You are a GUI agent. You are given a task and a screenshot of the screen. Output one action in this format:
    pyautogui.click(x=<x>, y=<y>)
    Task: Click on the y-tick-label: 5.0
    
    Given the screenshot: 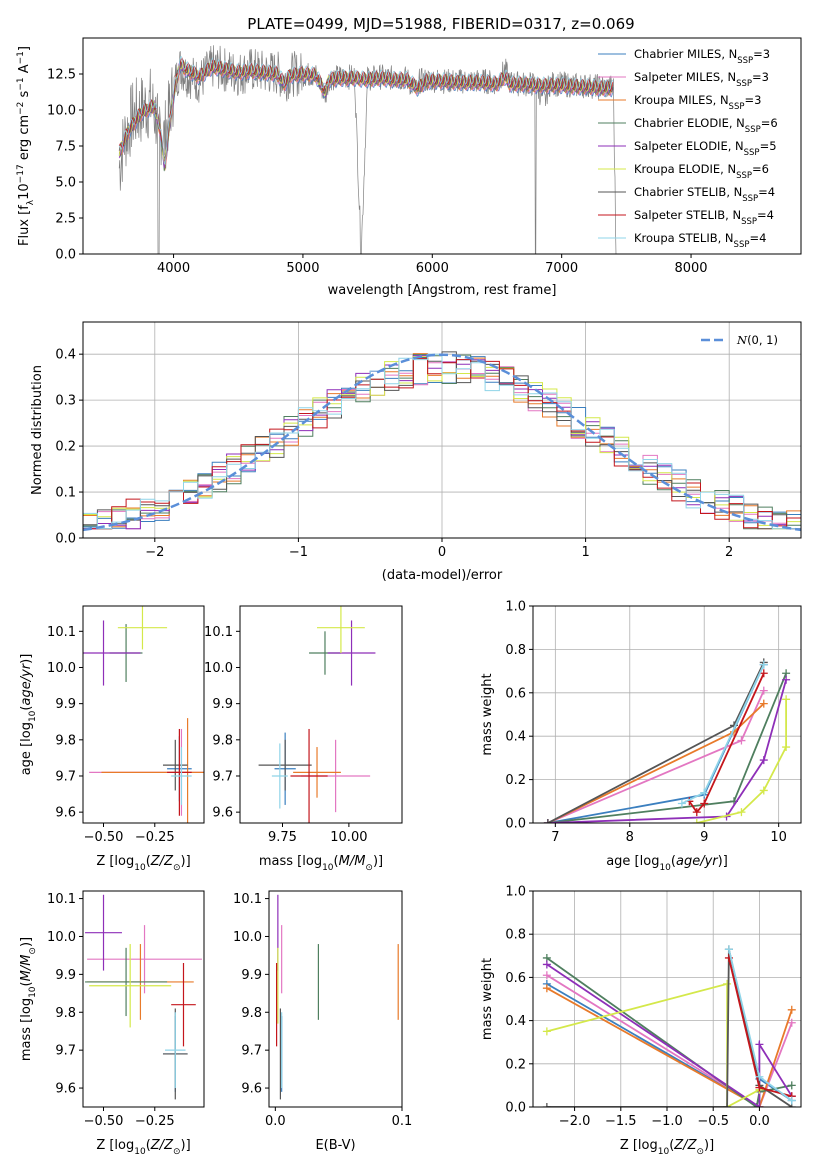 What is the action you would take?
    pyautogui.click(x=65, y=183)
    